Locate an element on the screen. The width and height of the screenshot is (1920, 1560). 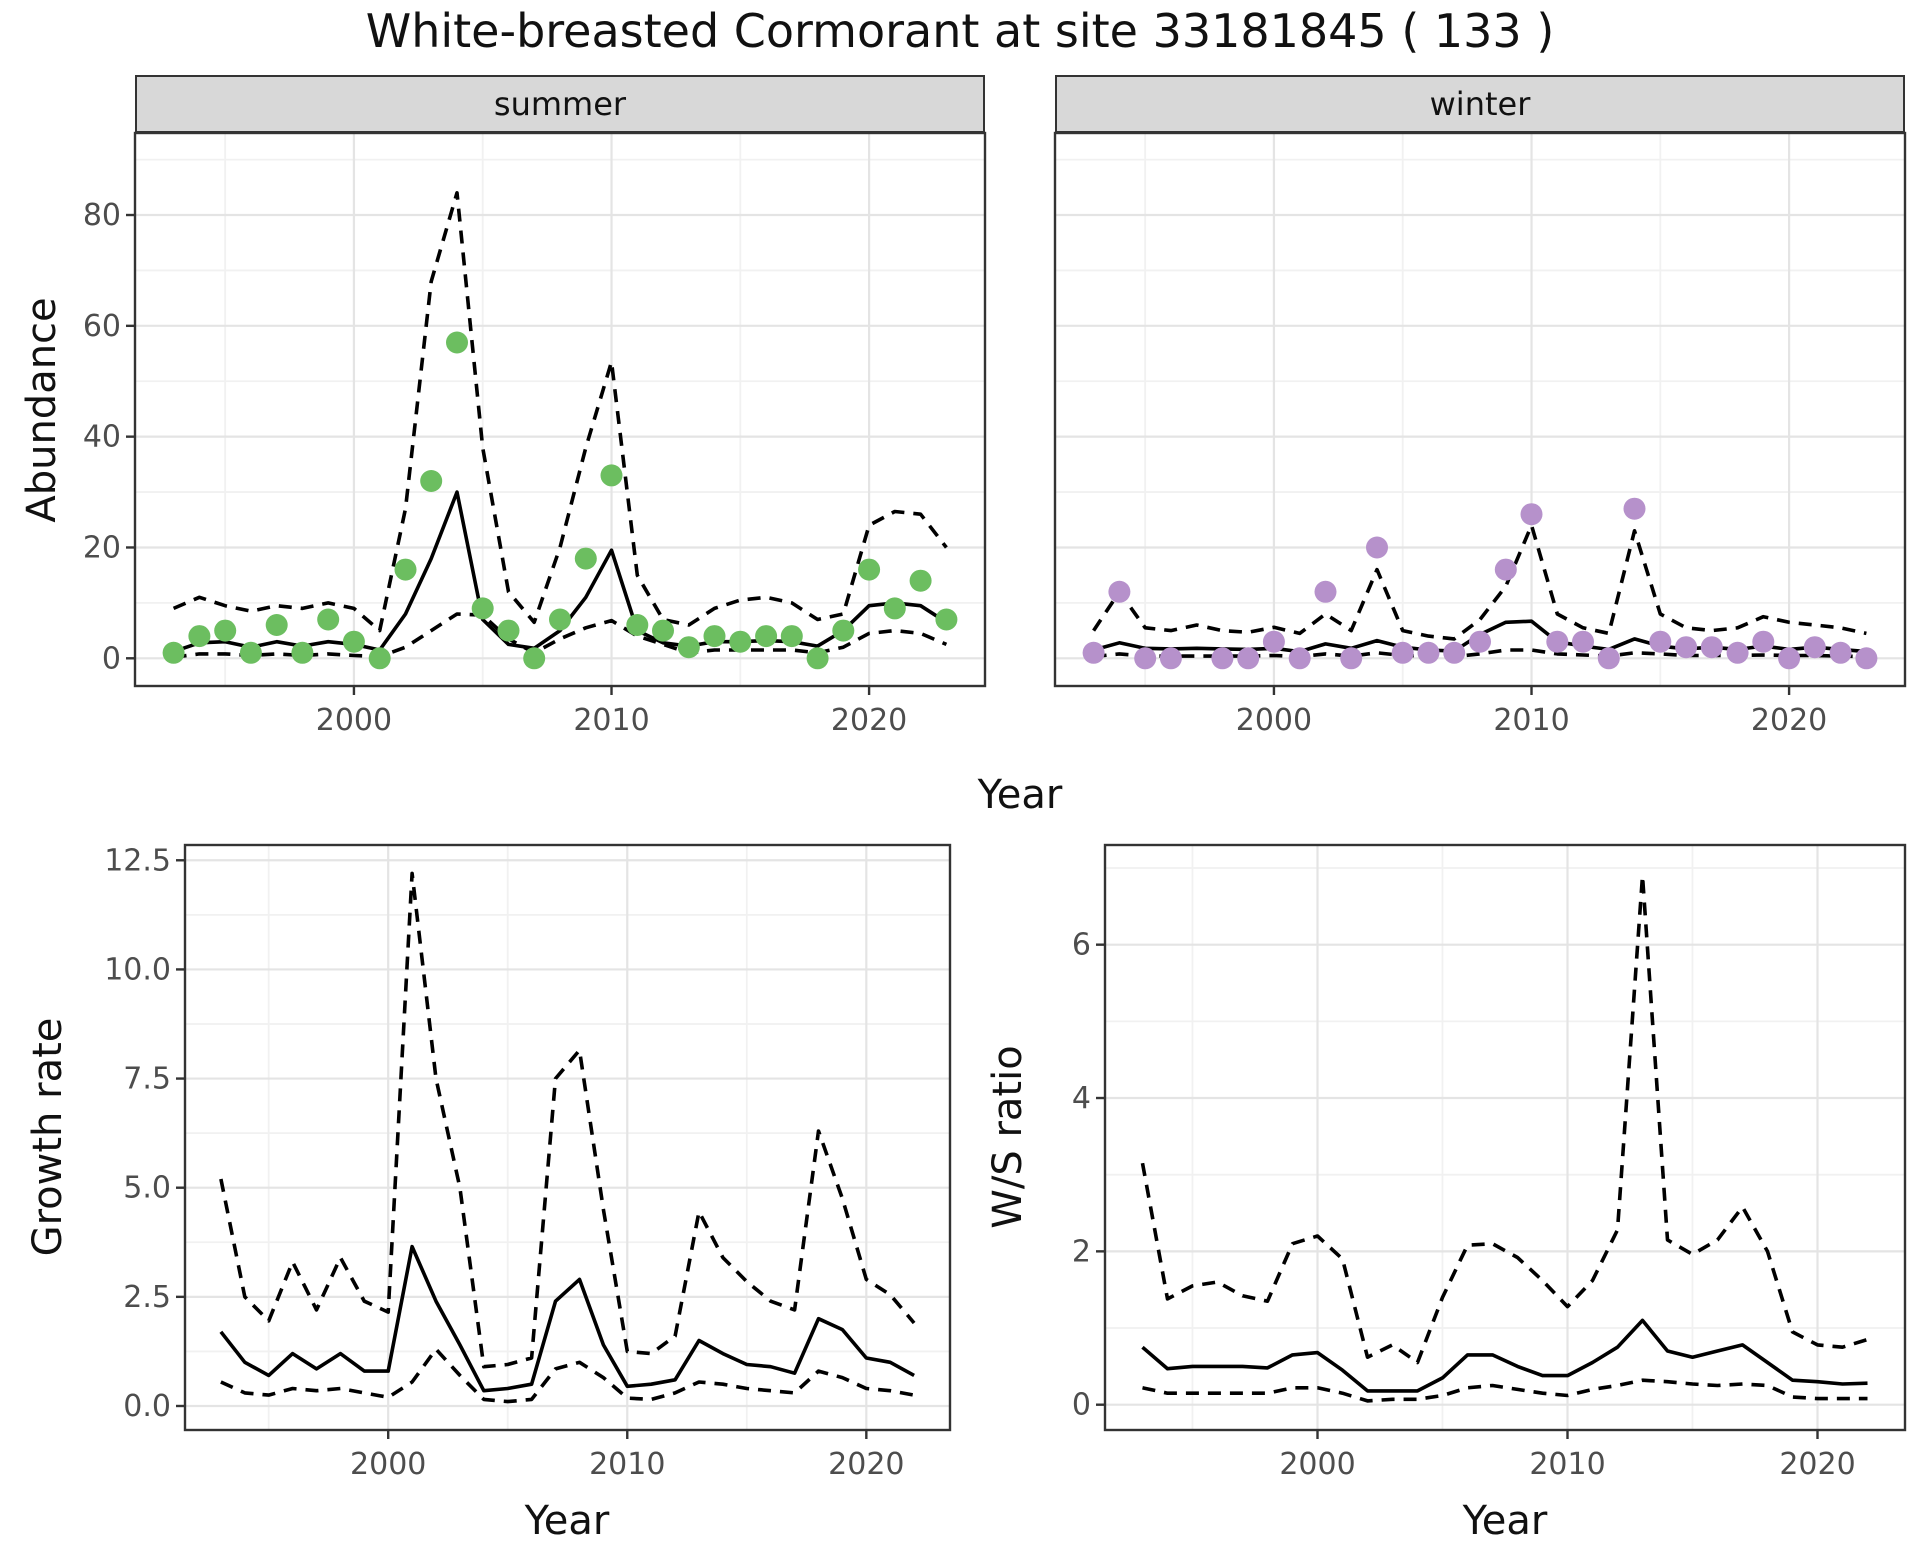
y-tick-label: 2 is located at coordinates (1081, 1251).